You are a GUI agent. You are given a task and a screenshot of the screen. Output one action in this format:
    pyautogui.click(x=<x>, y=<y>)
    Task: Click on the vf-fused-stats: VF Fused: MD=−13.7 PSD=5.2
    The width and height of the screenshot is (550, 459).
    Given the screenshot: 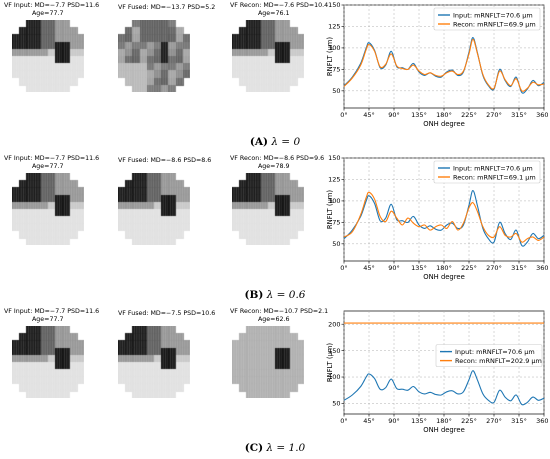 What is the action you would take?
    pyautogui.click(x=167, y=7)
    